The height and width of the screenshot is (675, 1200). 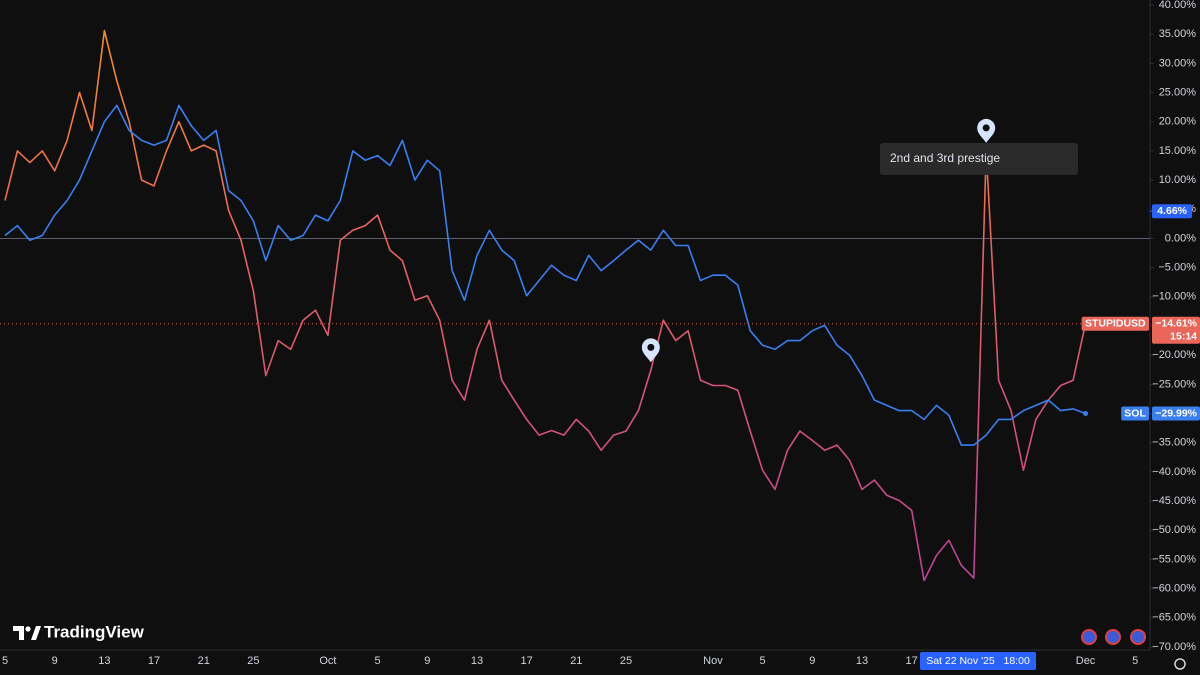 What do you see at coordinates (94, 631) in the screenshot?
I see `logo-text: TradingView` at bounding box center [94, 631].